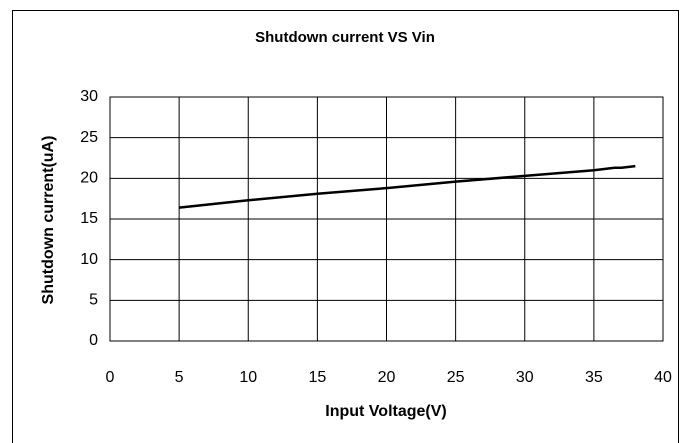  What do you see at coordinates (89, 96) in the screenshot?
I see `y-tick-label: 30` at bounding box center [89, 96].